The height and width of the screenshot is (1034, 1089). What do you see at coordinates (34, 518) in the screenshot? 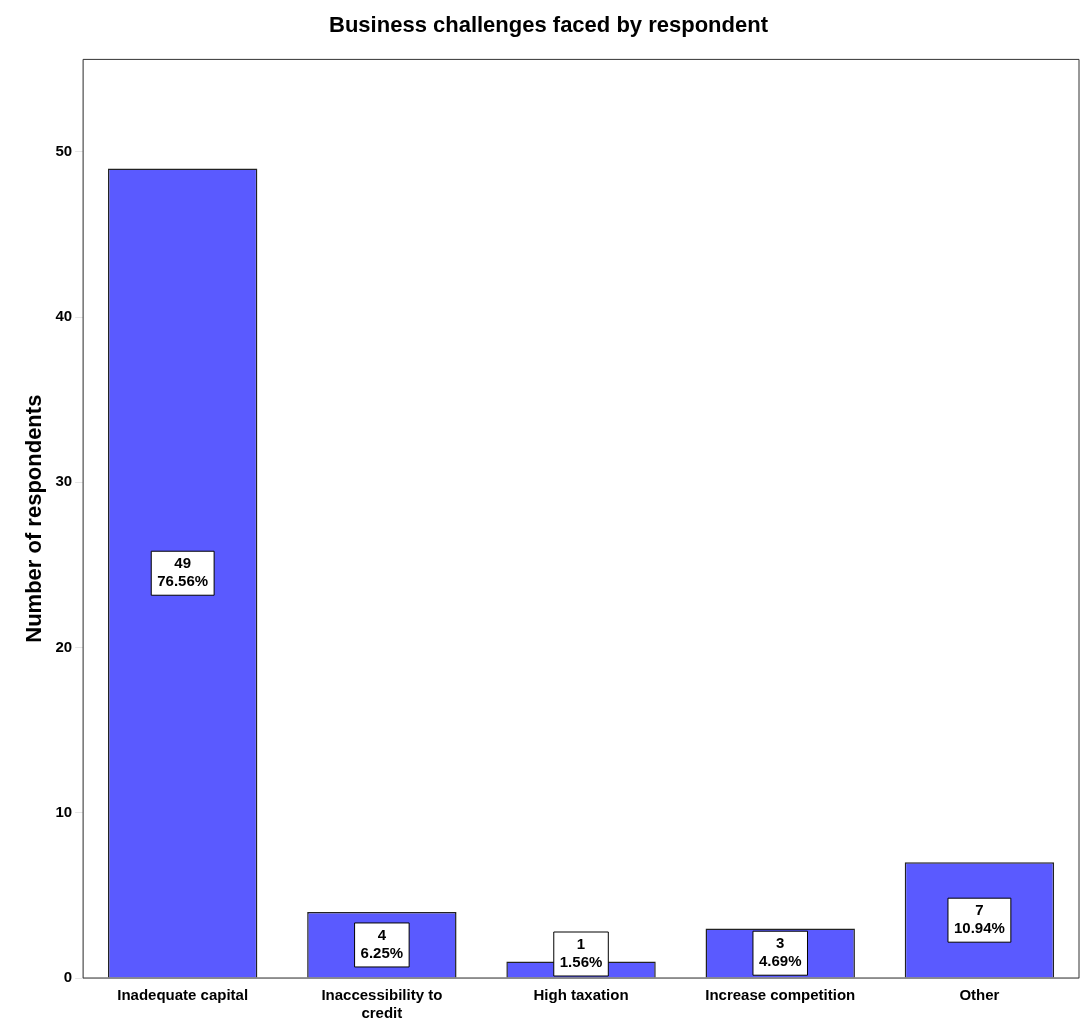
I see `y-axis-title: Number of respondents` at bounding box center [34, 518].